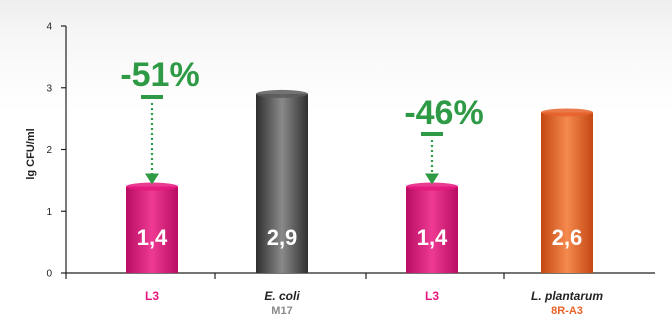 The image size is (672, 320). Describe the element at coordinates (281, 311) in the screenshot. I see `category-sublabel: M17` at that location.